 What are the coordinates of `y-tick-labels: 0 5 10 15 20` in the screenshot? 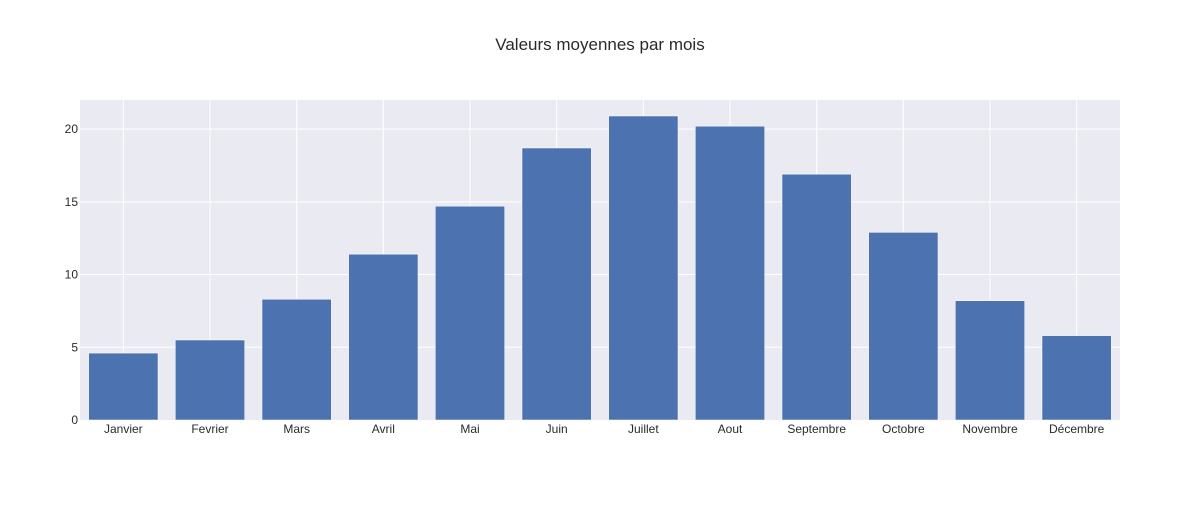 It's located at (72, 274).